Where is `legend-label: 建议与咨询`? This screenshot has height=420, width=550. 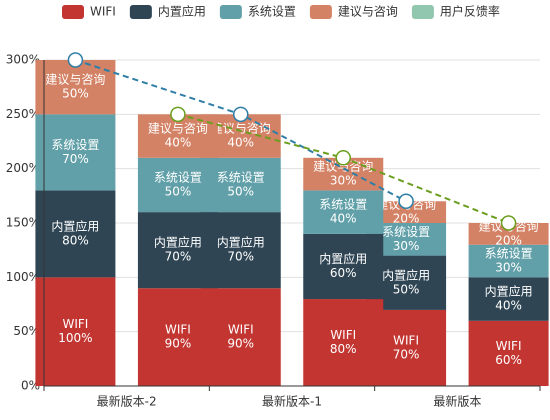
legend-label: 建议与咨询 is located at coordinates (368, 11).